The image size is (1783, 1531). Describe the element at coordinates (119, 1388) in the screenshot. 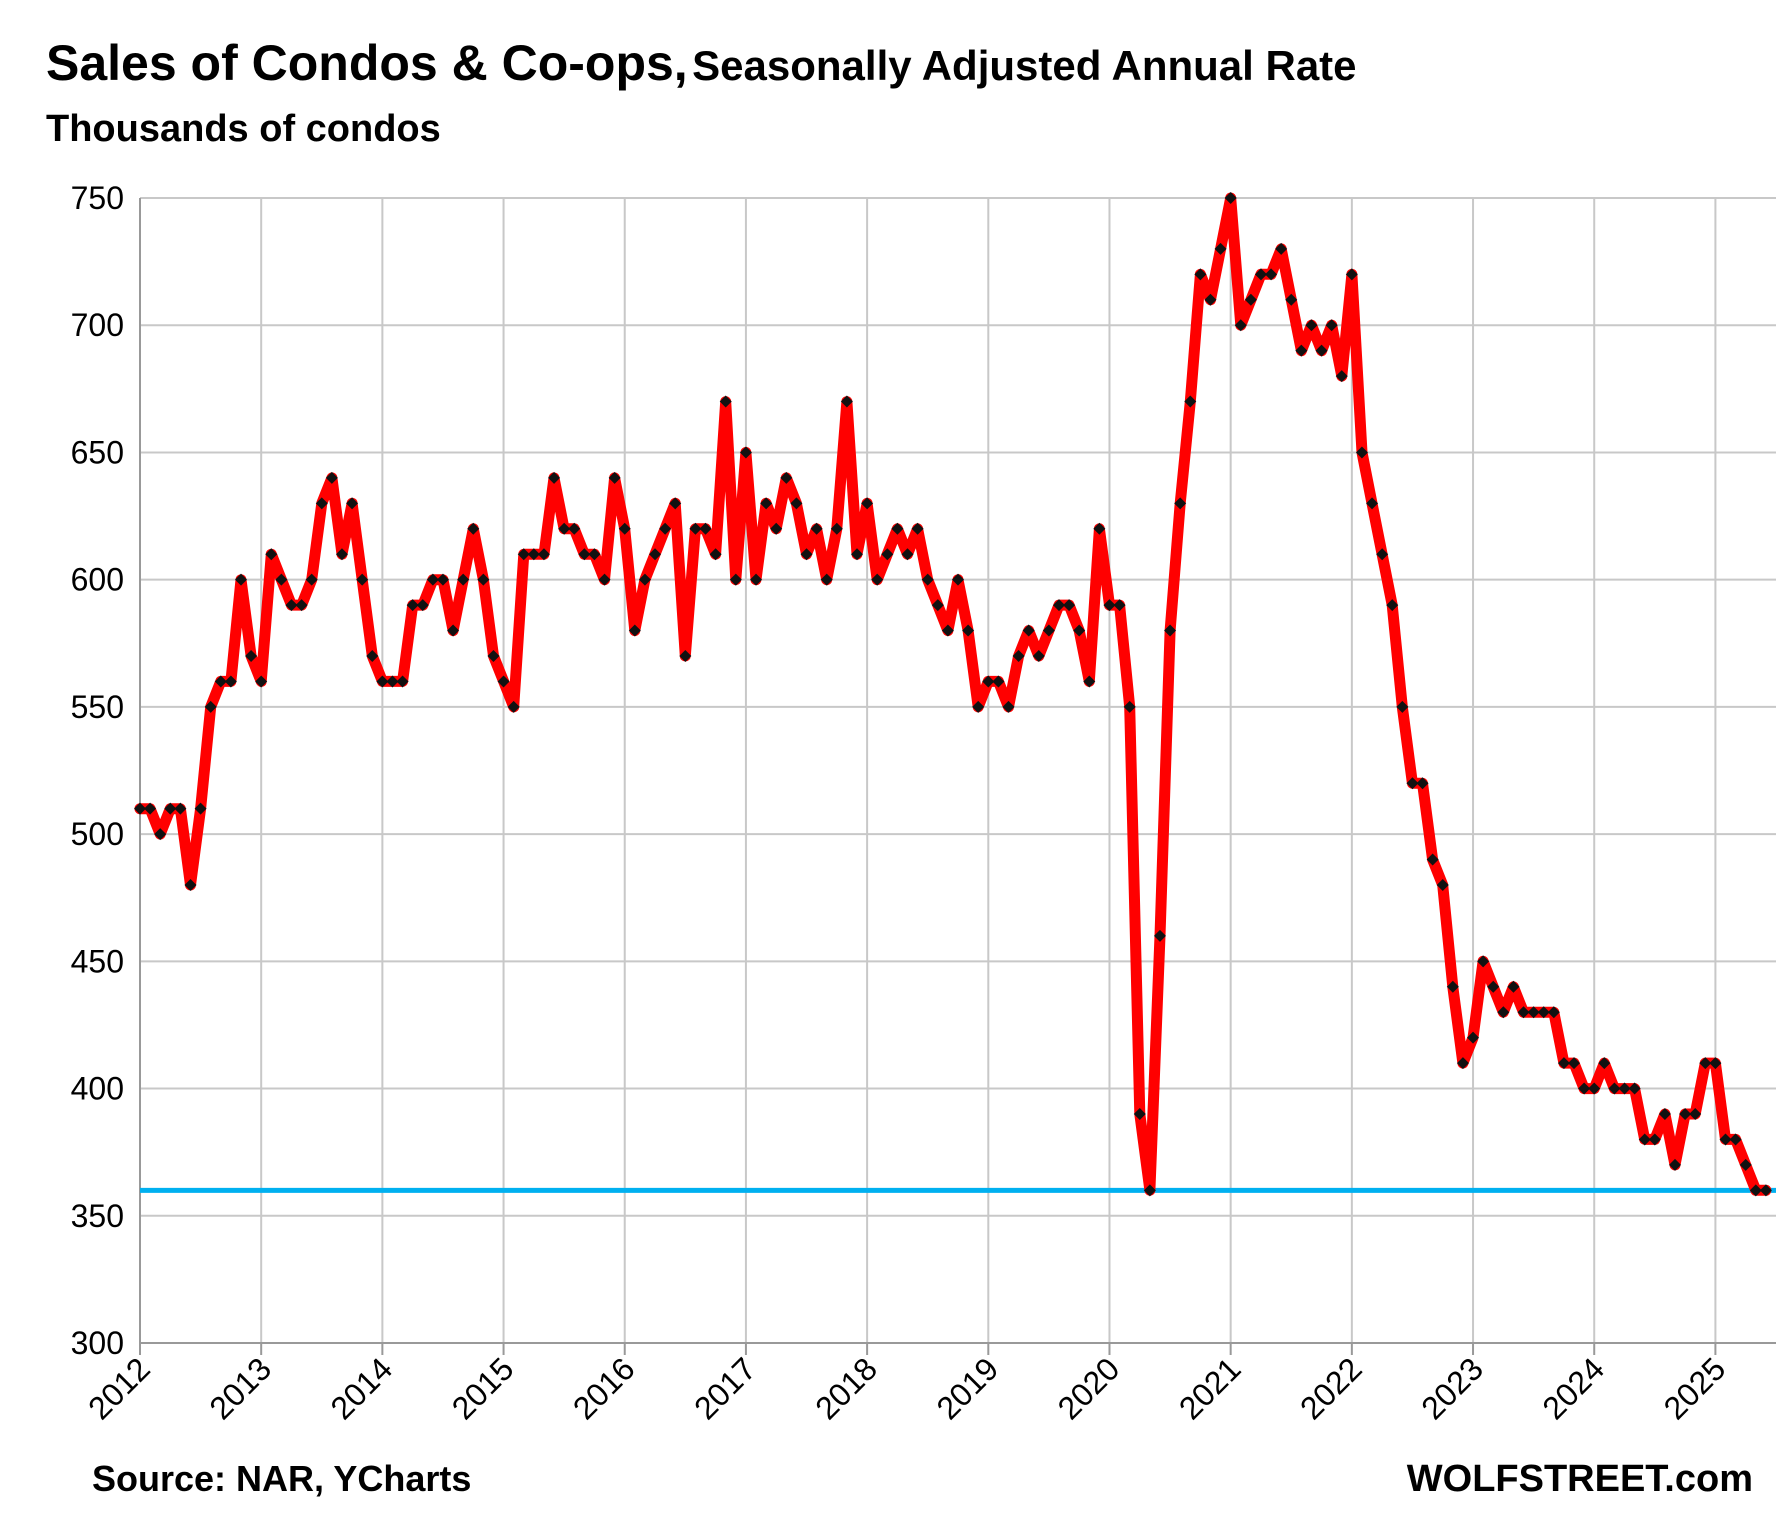

I see `x-tick-label: 2012` at that location.